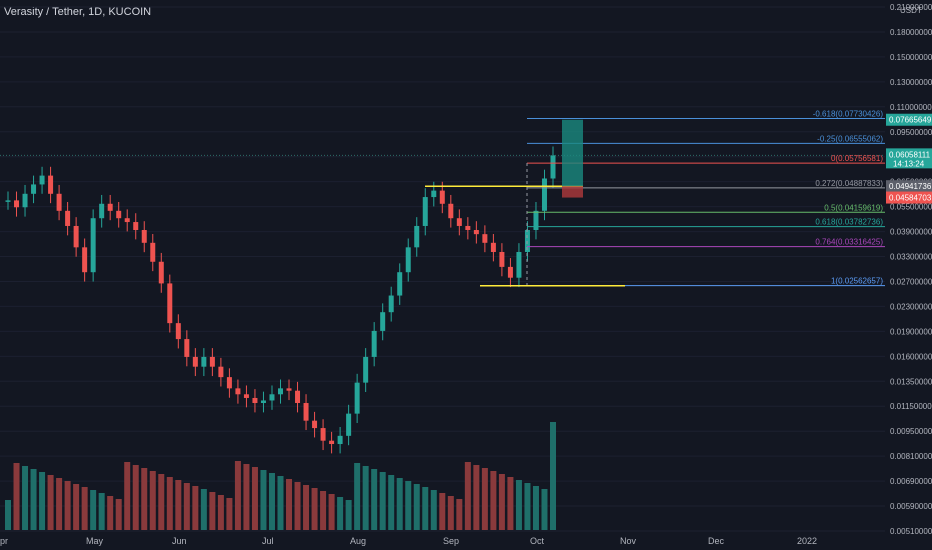  Describe the element at coordinates (572, 153) in the screenshot. I see `position-target-zone` at that location.